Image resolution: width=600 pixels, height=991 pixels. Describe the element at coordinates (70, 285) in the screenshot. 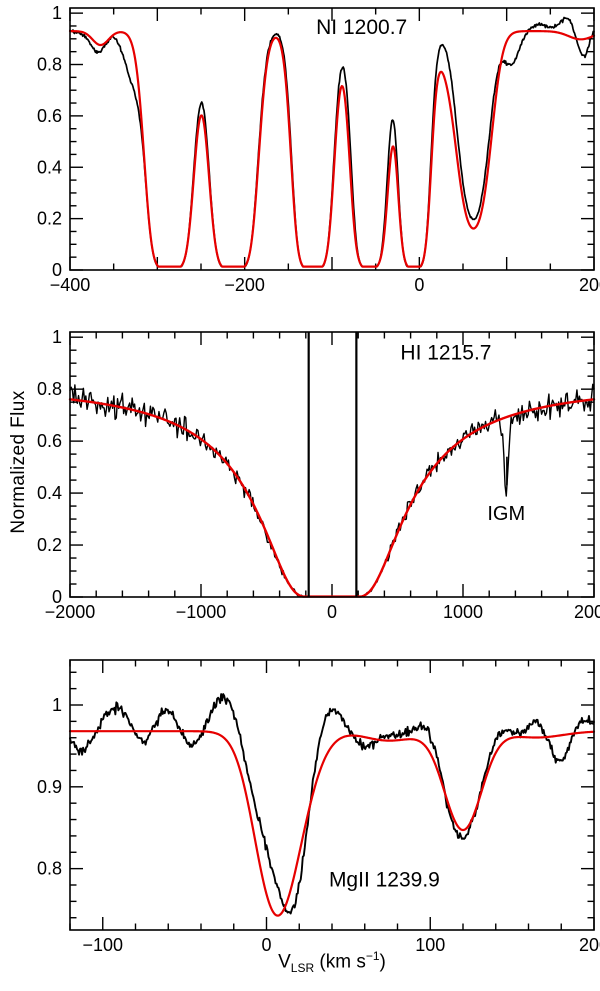

I see `x-tick-label: −400` at that location.